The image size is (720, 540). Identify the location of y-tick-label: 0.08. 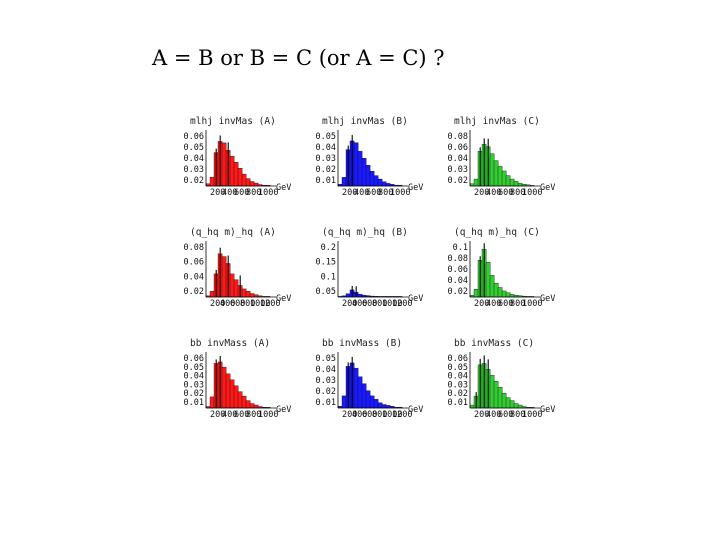
(458, 259).